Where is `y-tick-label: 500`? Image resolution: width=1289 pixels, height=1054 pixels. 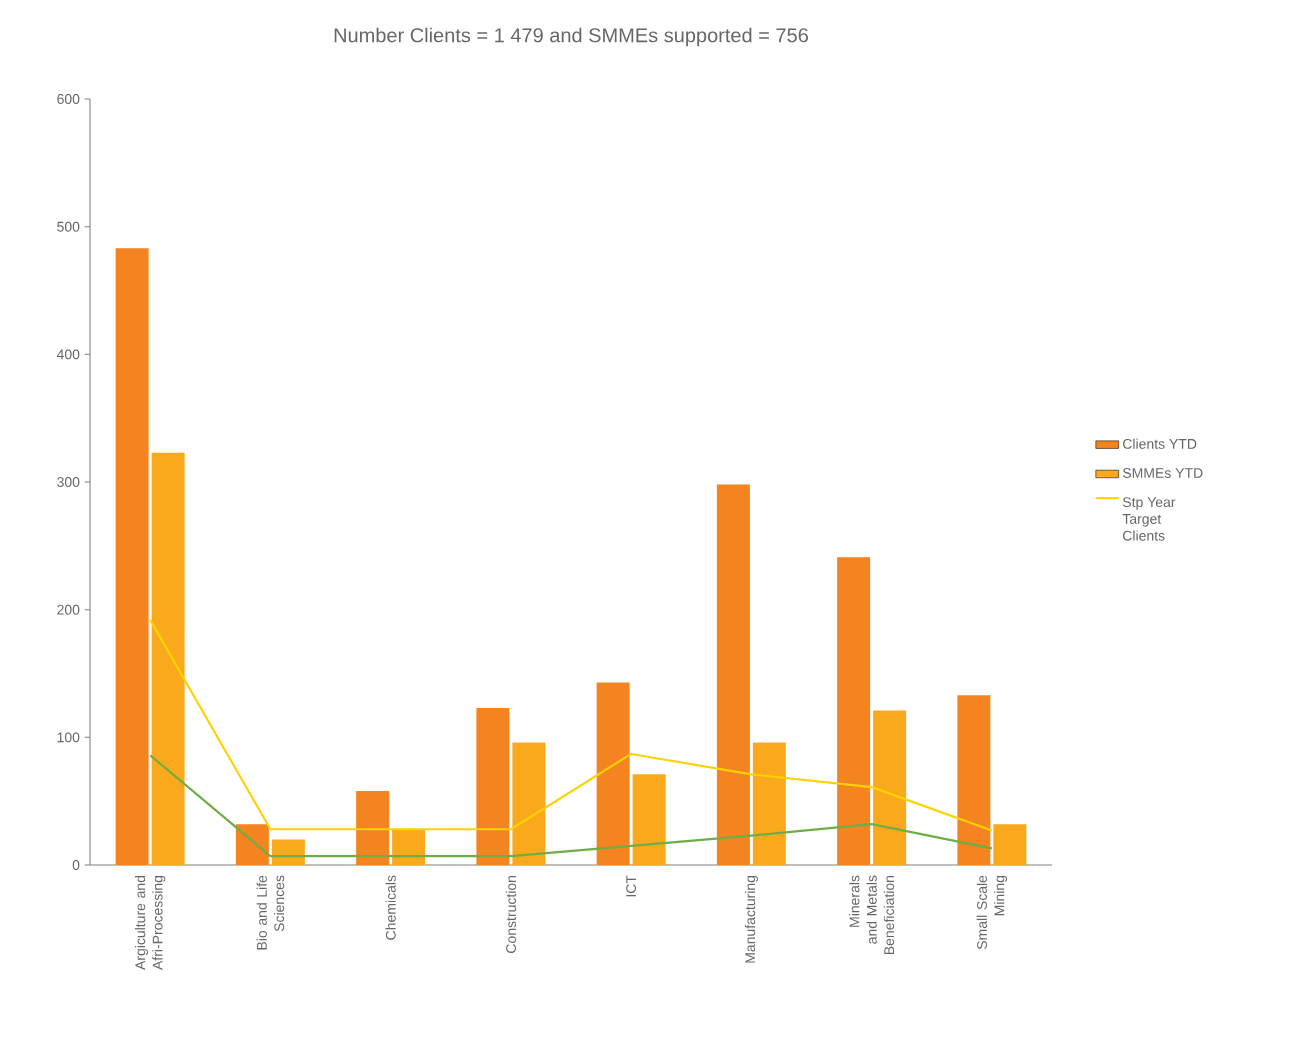 y-tick-label: 500 is located at coordinates (68, 226).